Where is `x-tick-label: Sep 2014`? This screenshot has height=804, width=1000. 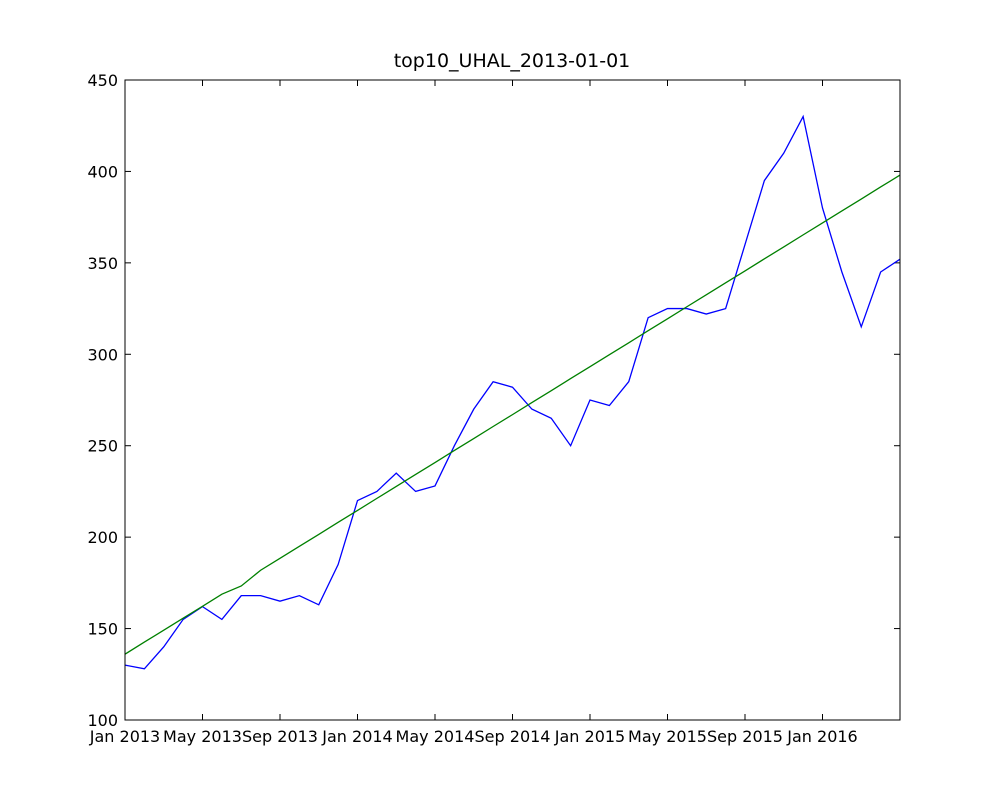
x-tick-label: Sep 2014 is located at coordinates (513, 736).